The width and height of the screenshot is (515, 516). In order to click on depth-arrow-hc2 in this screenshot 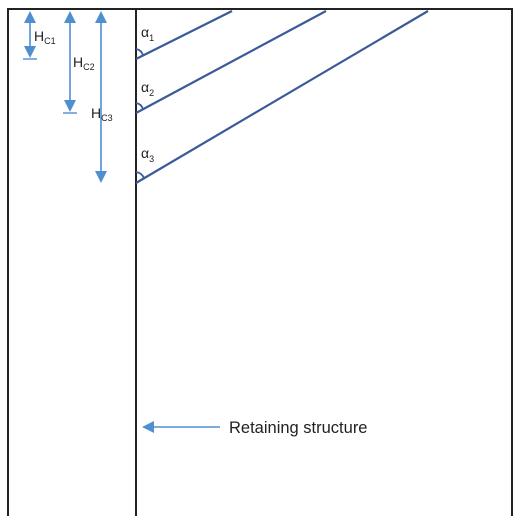, I will do `click(70, 62)`.